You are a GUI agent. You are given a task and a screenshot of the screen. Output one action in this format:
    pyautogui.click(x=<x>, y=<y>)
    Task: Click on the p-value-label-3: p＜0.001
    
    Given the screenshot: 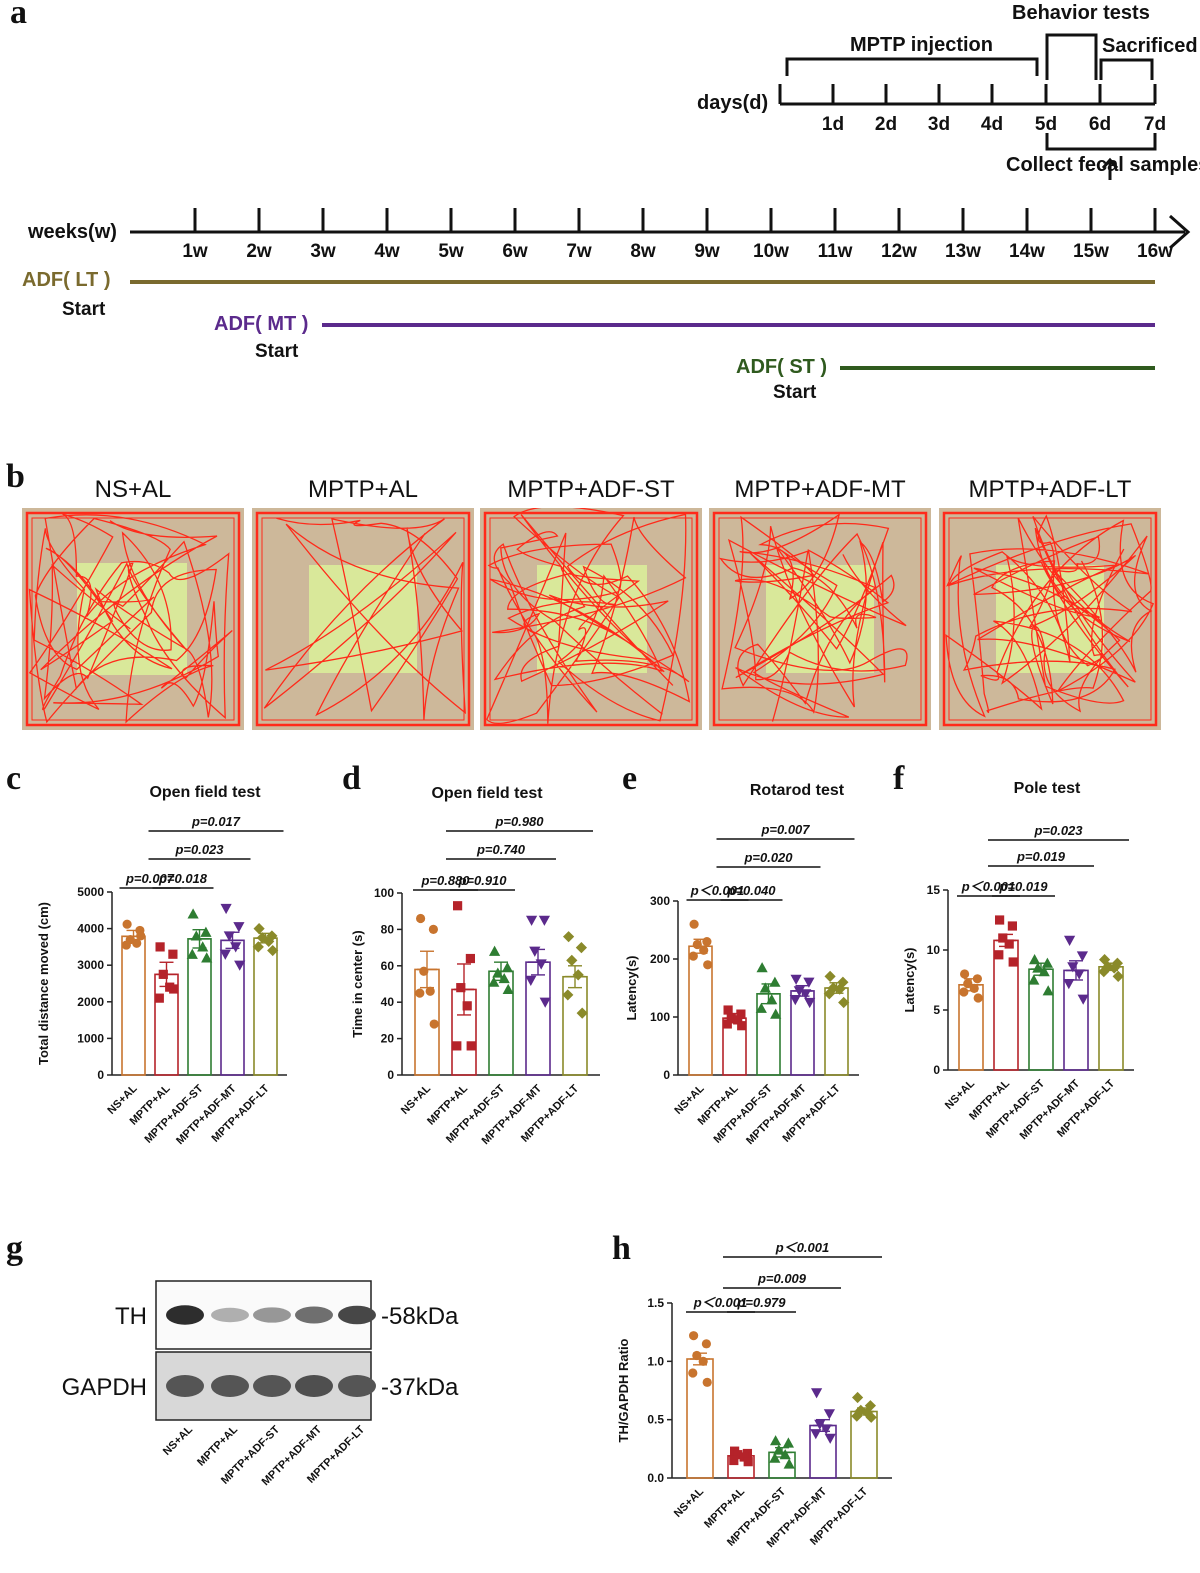 What is the action you would take?
    pyautogui.click(x=802, y=1247)
    